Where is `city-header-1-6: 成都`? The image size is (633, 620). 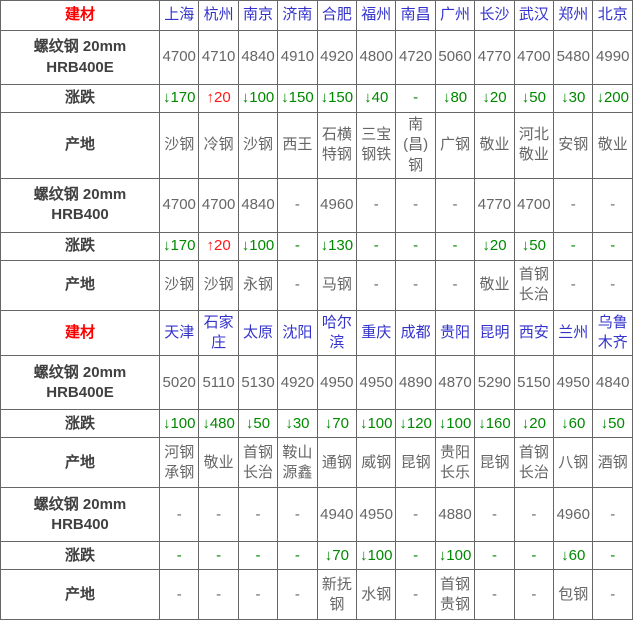
city-header-1-6: 成都 is located at coordinates (415, 333).